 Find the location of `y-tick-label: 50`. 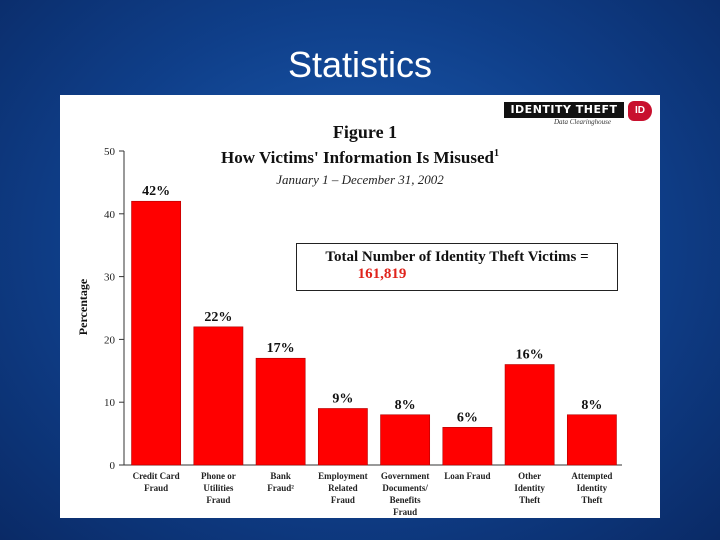

y-tick-label: 50 is located at coordinates (110, 152).